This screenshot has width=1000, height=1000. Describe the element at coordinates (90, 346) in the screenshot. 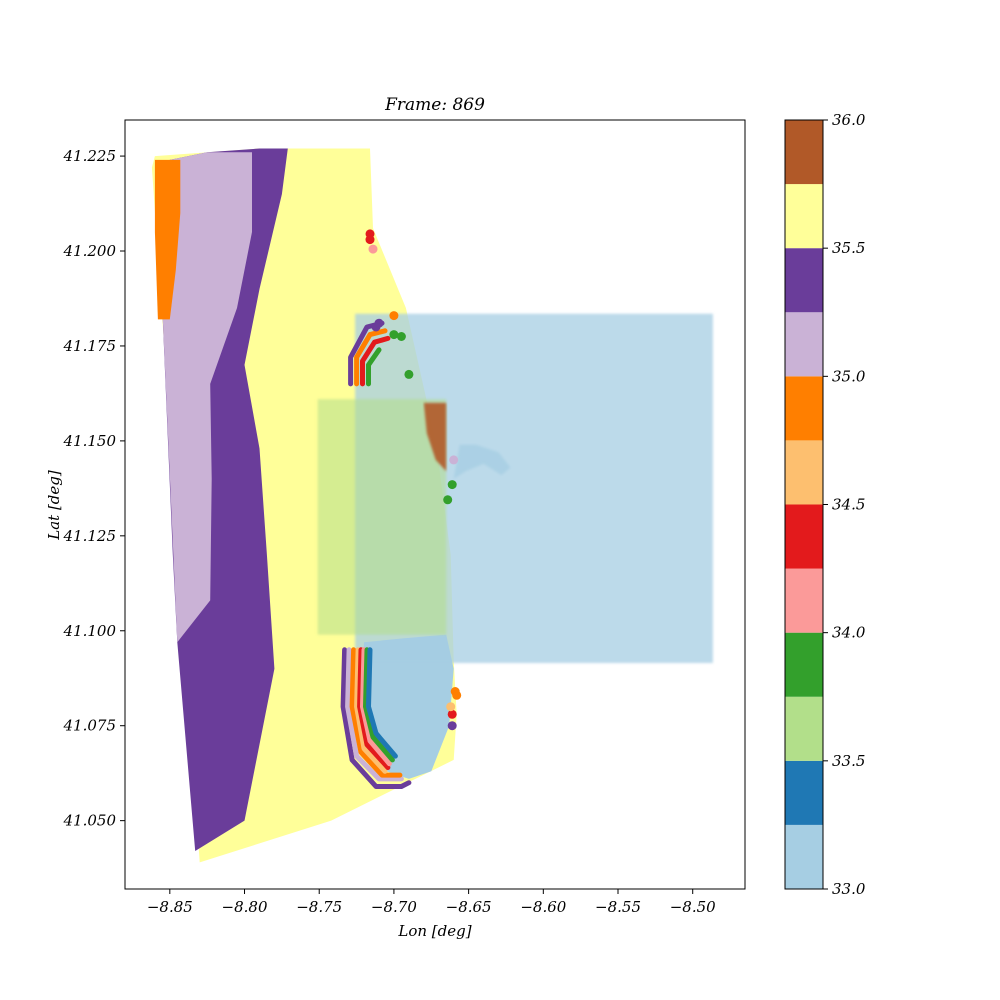

I see `y-tick-label: 41.175` at that location.